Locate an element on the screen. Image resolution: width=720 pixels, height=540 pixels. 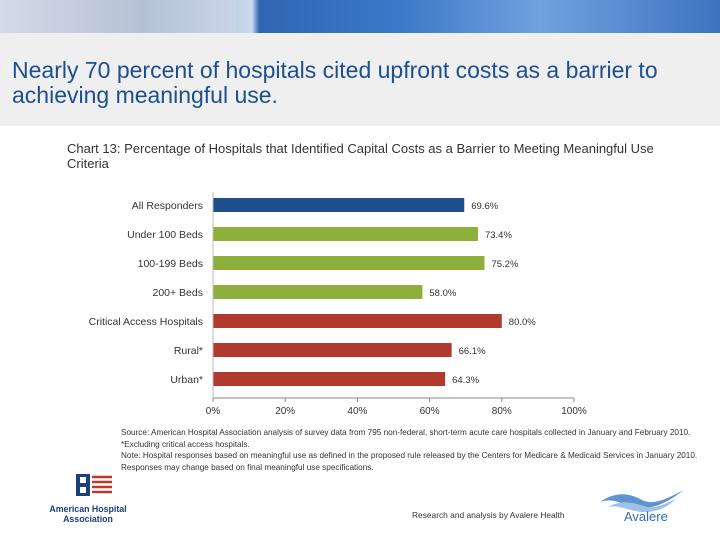
data-label: 80.0% is located at coordinates (522, 322).